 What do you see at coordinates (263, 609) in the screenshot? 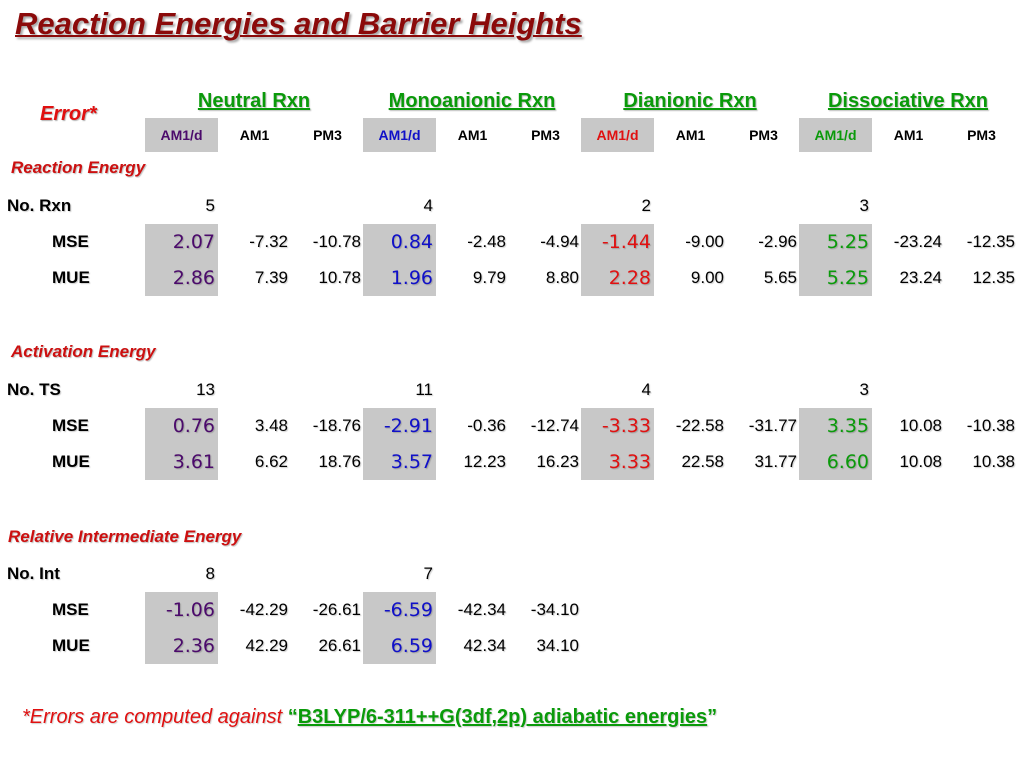
I see `mse-cell: -42.29` at bounding box center [263, 609].